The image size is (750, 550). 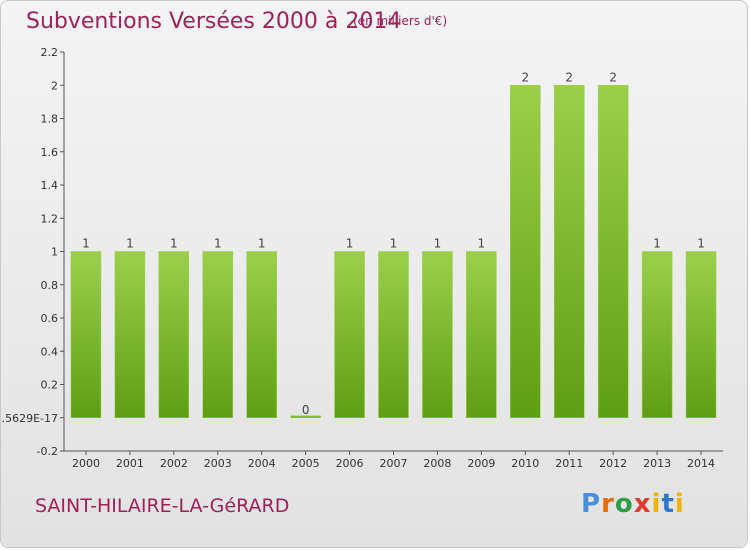 I want to click on x-tick-label: 2008, so click(x=437, y=463).